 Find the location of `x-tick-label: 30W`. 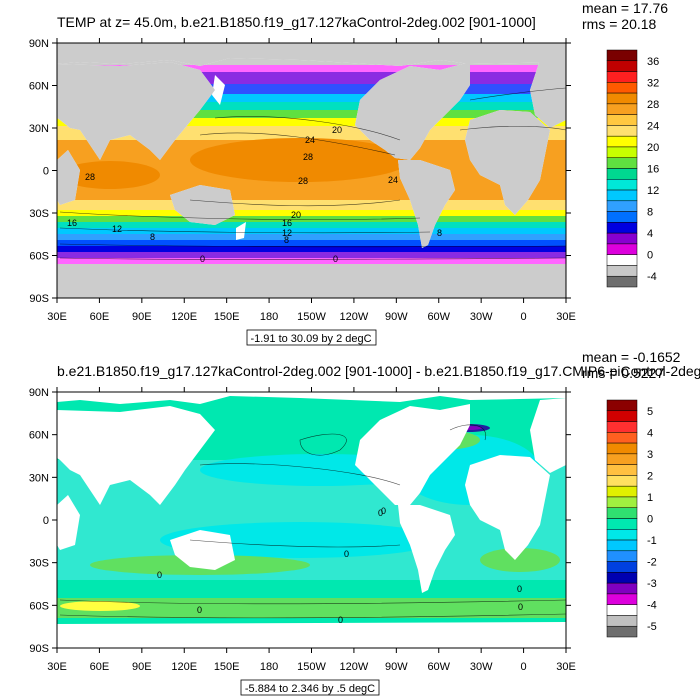

x-tick-label: 30W is located at coordinates (481, 667).